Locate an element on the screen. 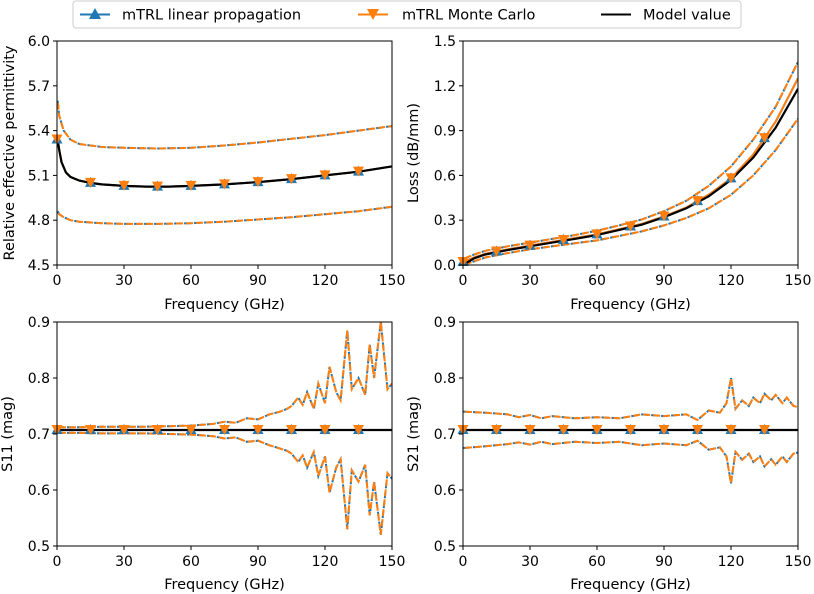 This screenshot has height=594, width=814. y-tick-label: 1.5 is located at coordinates (445, 42).